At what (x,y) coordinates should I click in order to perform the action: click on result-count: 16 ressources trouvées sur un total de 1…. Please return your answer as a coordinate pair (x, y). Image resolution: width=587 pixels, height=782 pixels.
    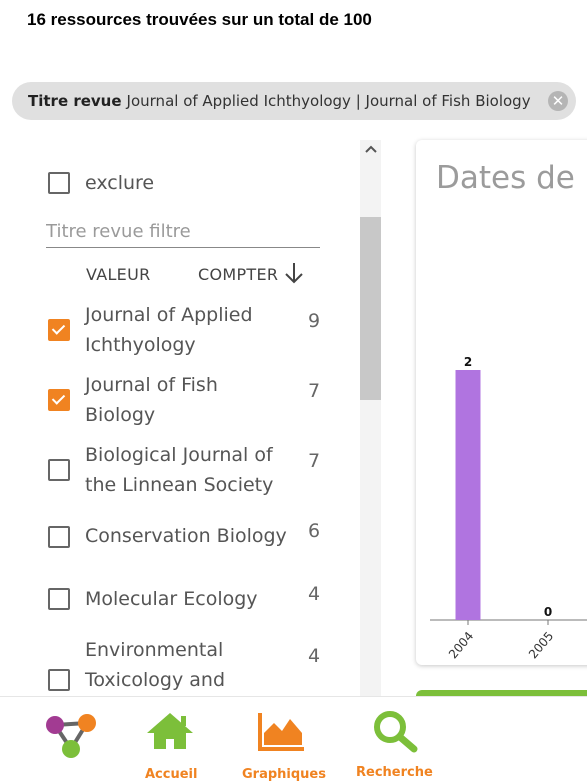
    Looking at the image, I should click on (199, 19).